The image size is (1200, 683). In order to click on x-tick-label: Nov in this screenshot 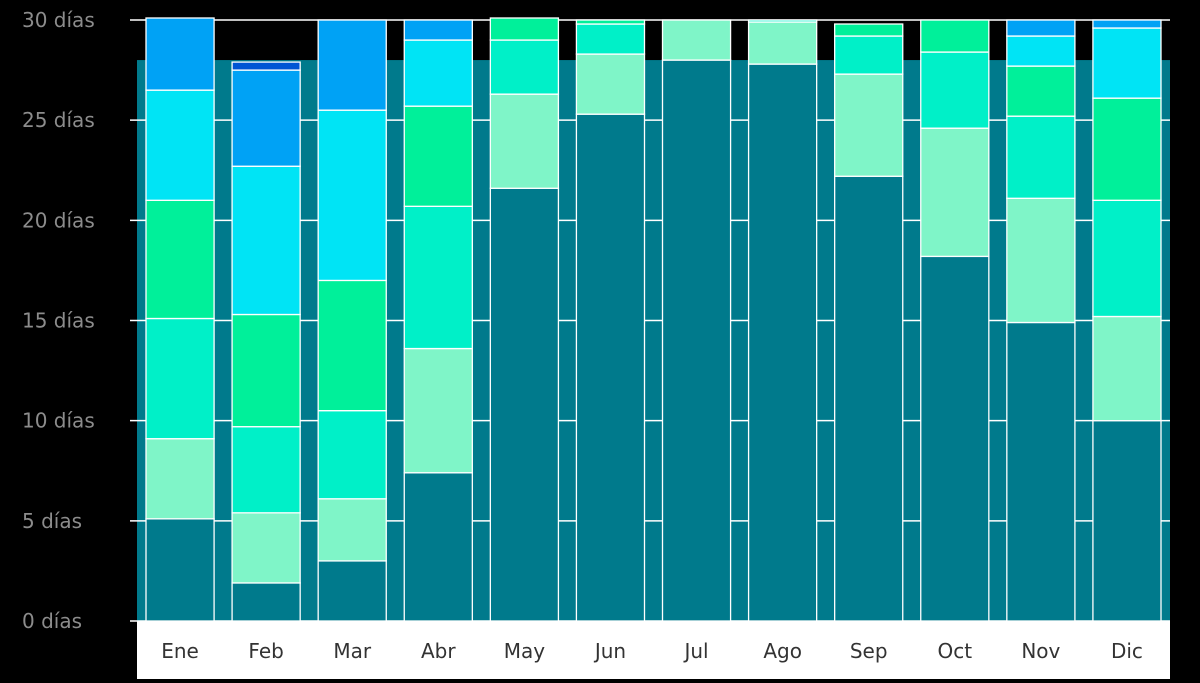, I will do `click(1040, 651)`.